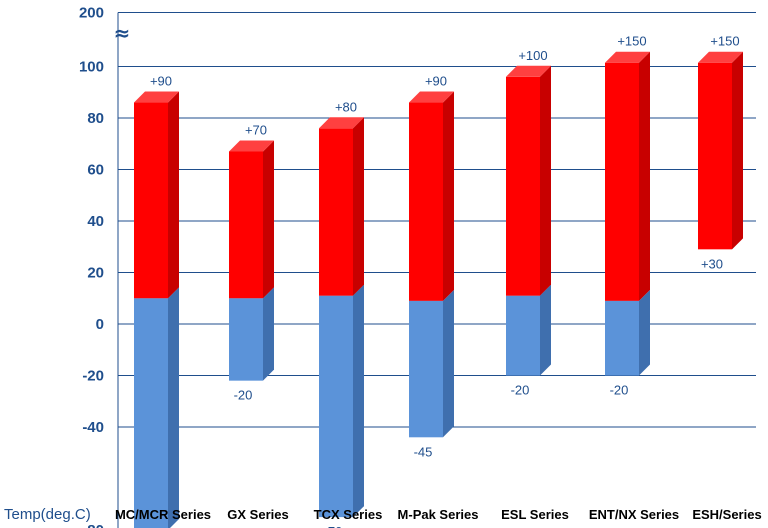  What do you see at coordinates (91, 67) in the screenshot?
I see `y-tick-label: 100` at bounding box center [91, 67].